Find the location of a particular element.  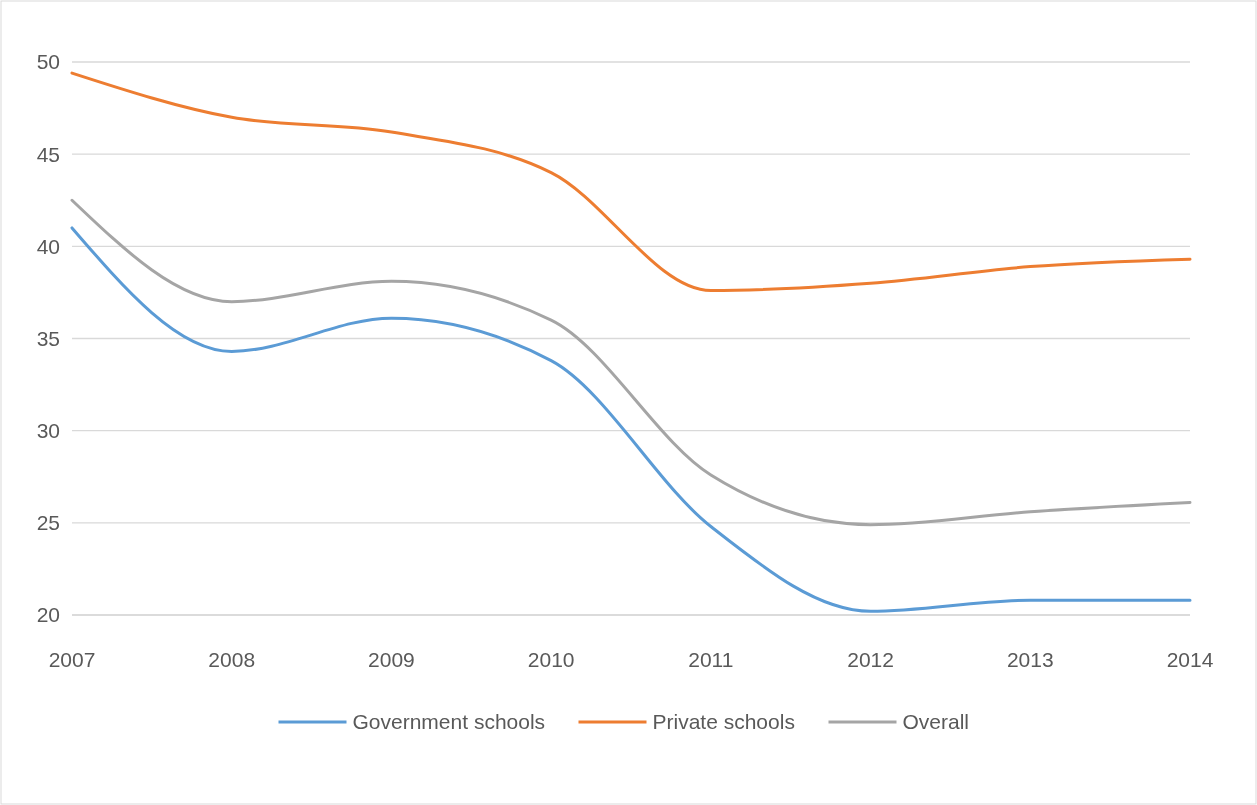

x-tick-label: 2007 is located at coordinates (72, 659).